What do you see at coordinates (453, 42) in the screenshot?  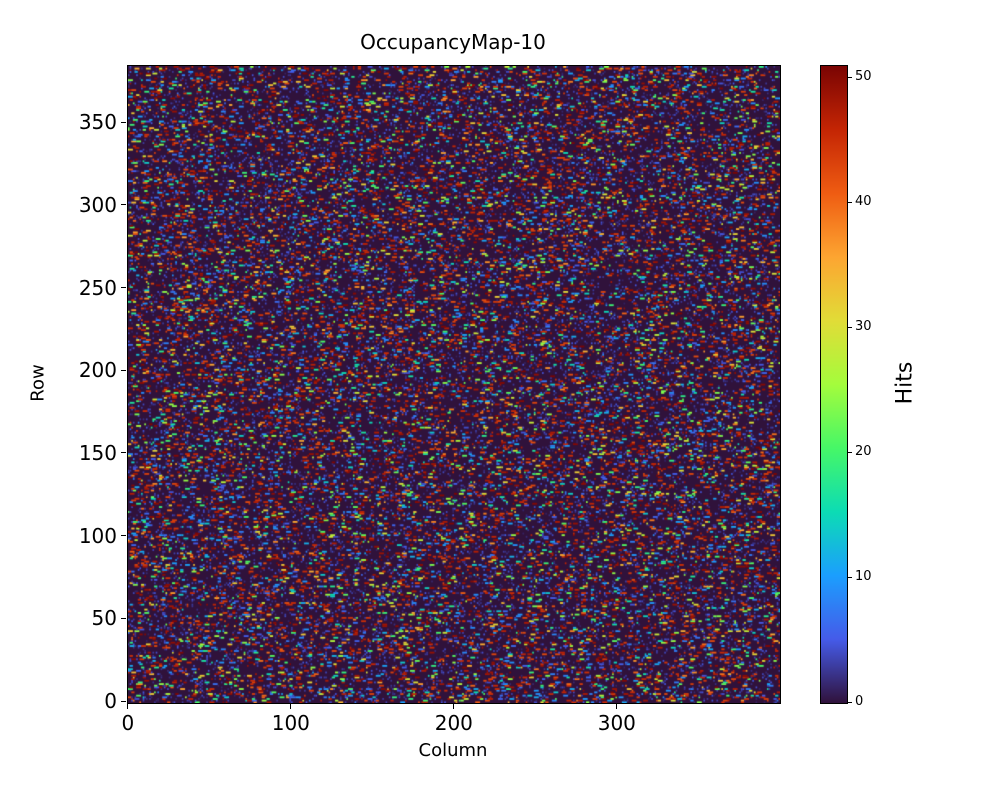 I see `chart-title: OccupancyMap-10` at bounding box center [453, 42].